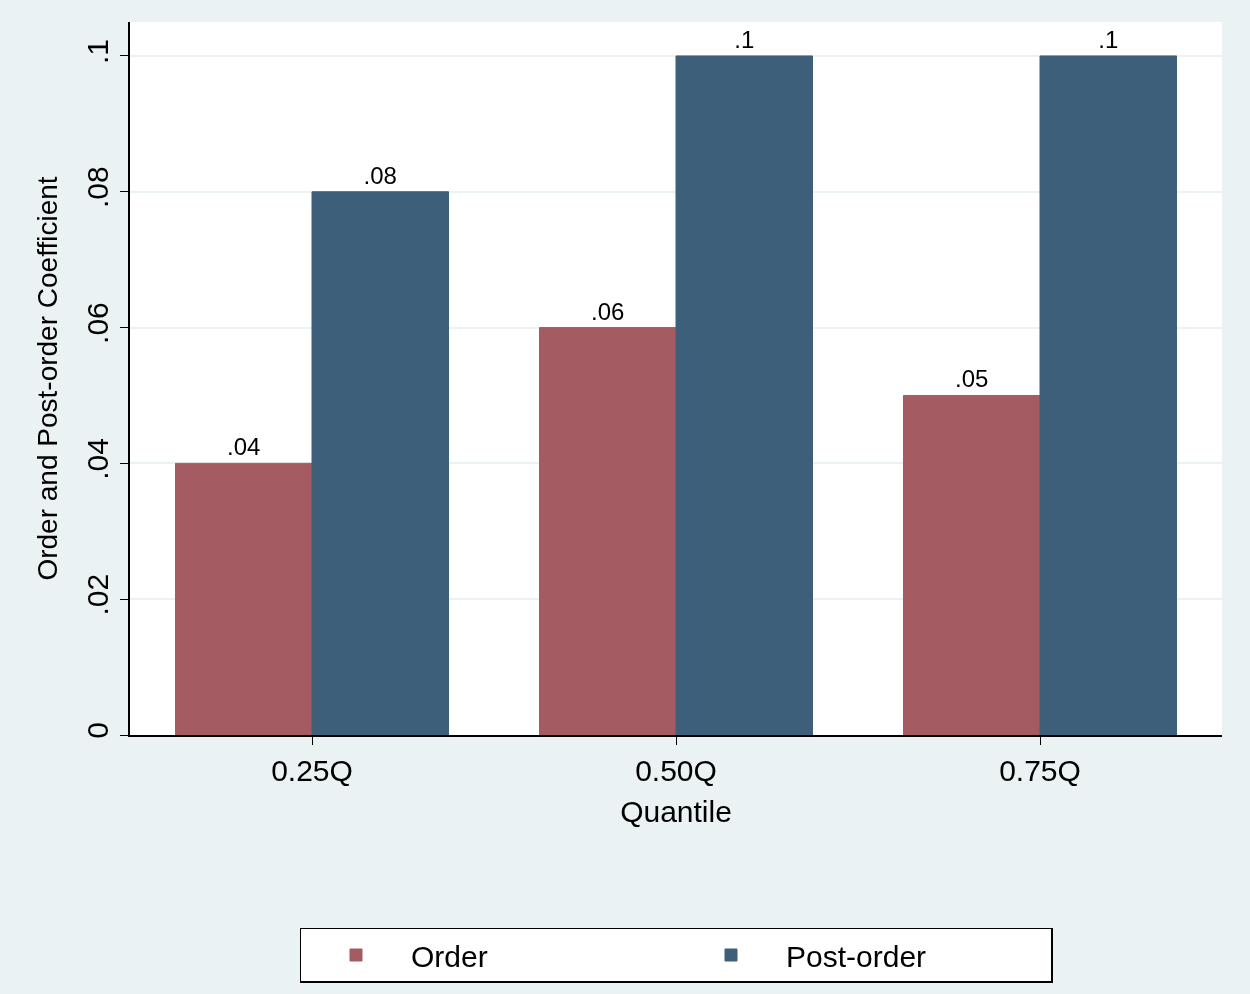 The height and width of the screenshot is (994, 1250). I want to click on y-tick-label: .02, so click(98, 594).